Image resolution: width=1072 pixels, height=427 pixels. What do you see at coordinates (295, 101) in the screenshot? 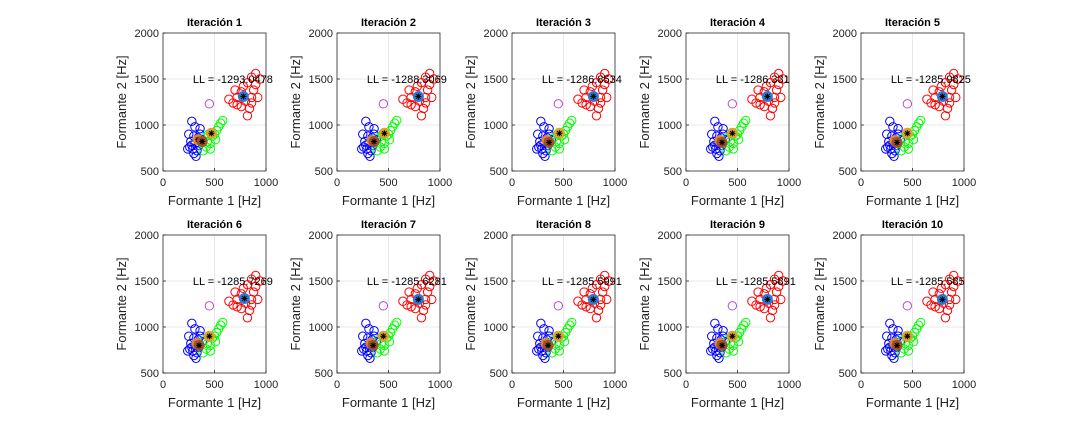
I see `y-axis-label: Formante 2 [Hz]` at bounding box center [295, 101].